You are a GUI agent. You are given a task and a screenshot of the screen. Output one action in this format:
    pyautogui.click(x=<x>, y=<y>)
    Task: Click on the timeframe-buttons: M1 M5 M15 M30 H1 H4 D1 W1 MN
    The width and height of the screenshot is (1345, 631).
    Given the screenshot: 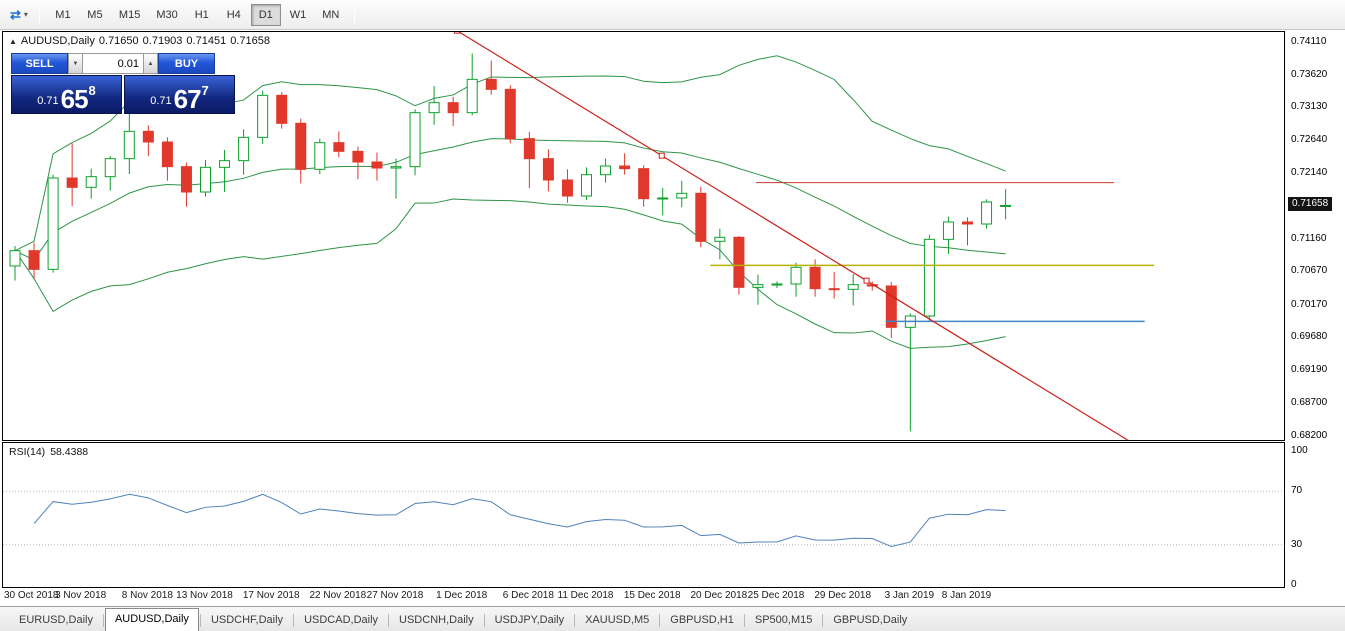 What is the action you would take?
    pyautogui.click(x=197, y=14)
    